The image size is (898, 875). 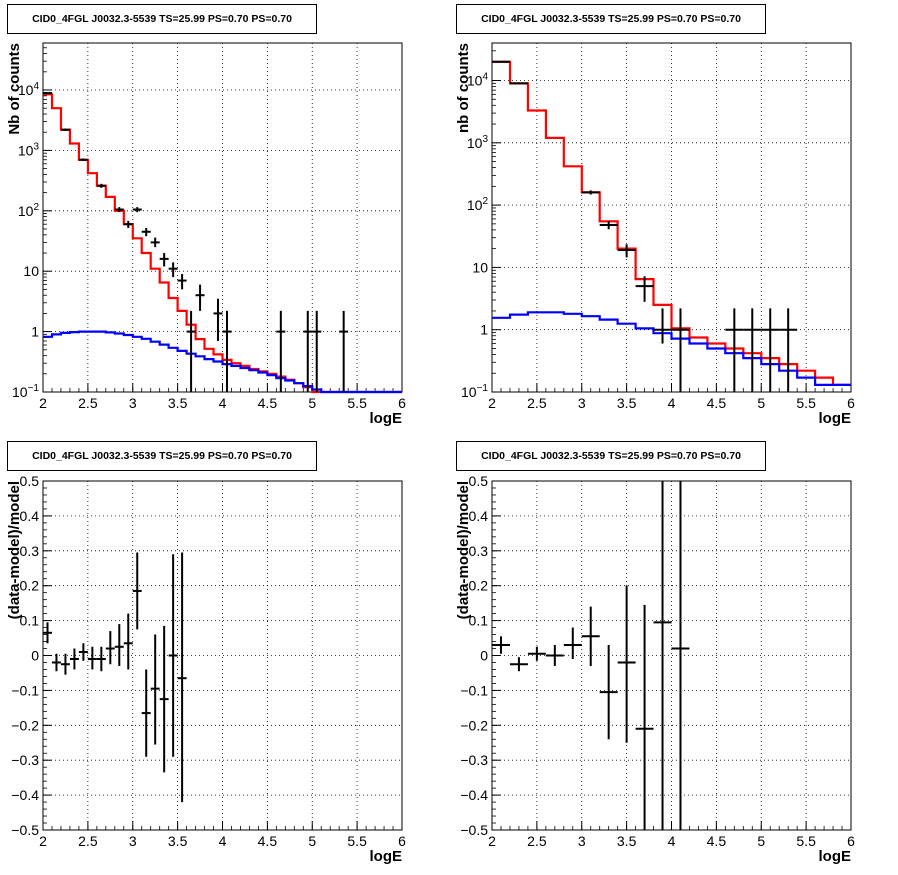 I want to click on y-tick-label: 0, so click(x=484, y=656).